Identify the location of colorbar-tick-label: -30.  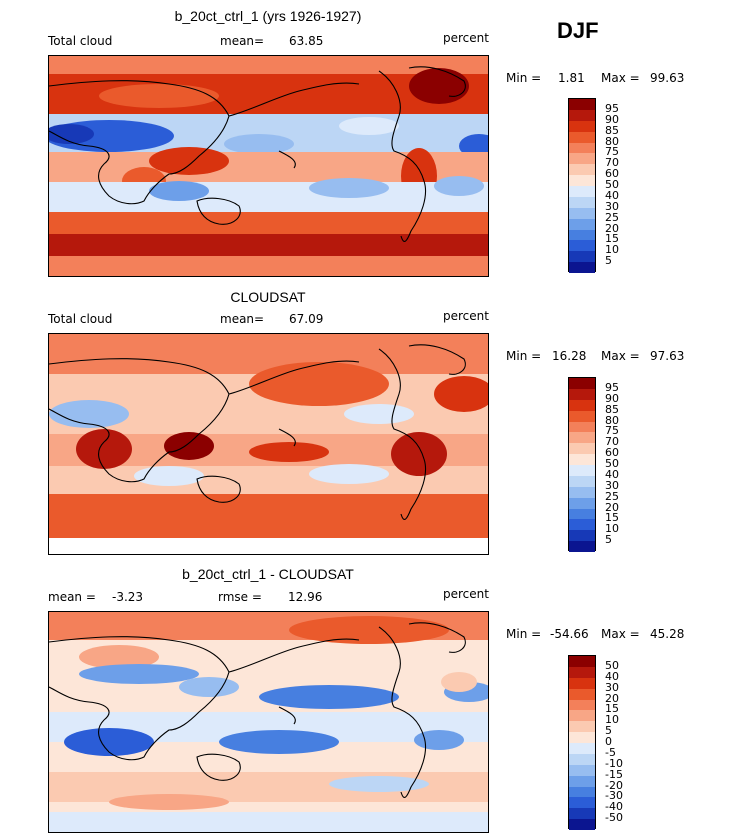
(614, 796).